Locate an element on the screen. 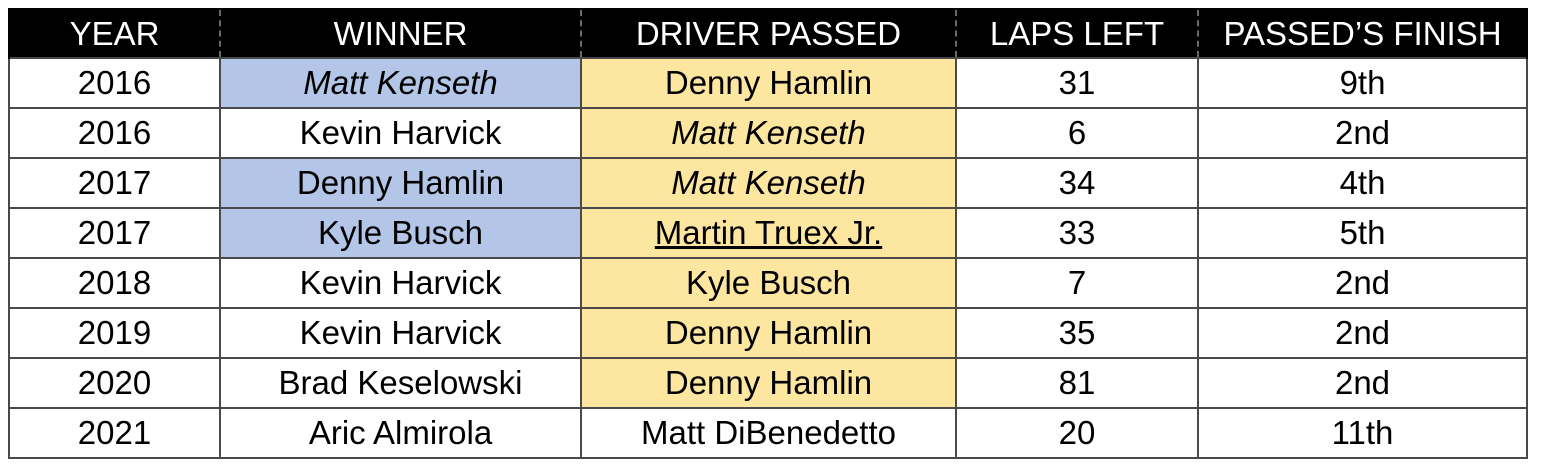 The image size is (1542, 470). table-row: 2017 Kyle Busch Martin Truex Jr. 33 5th is located at coordinates (768, 233).